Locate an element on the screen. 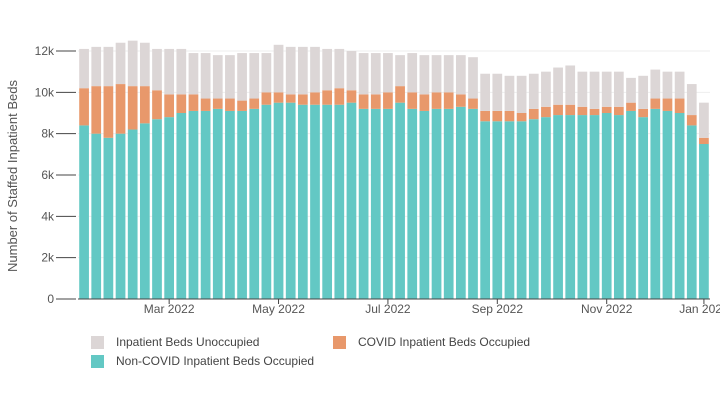 This screenshot has width=720, height=400. legend-item-non-covid: Non-COVID Inpatient Beds Occupied is located at coordinates (202, 361).